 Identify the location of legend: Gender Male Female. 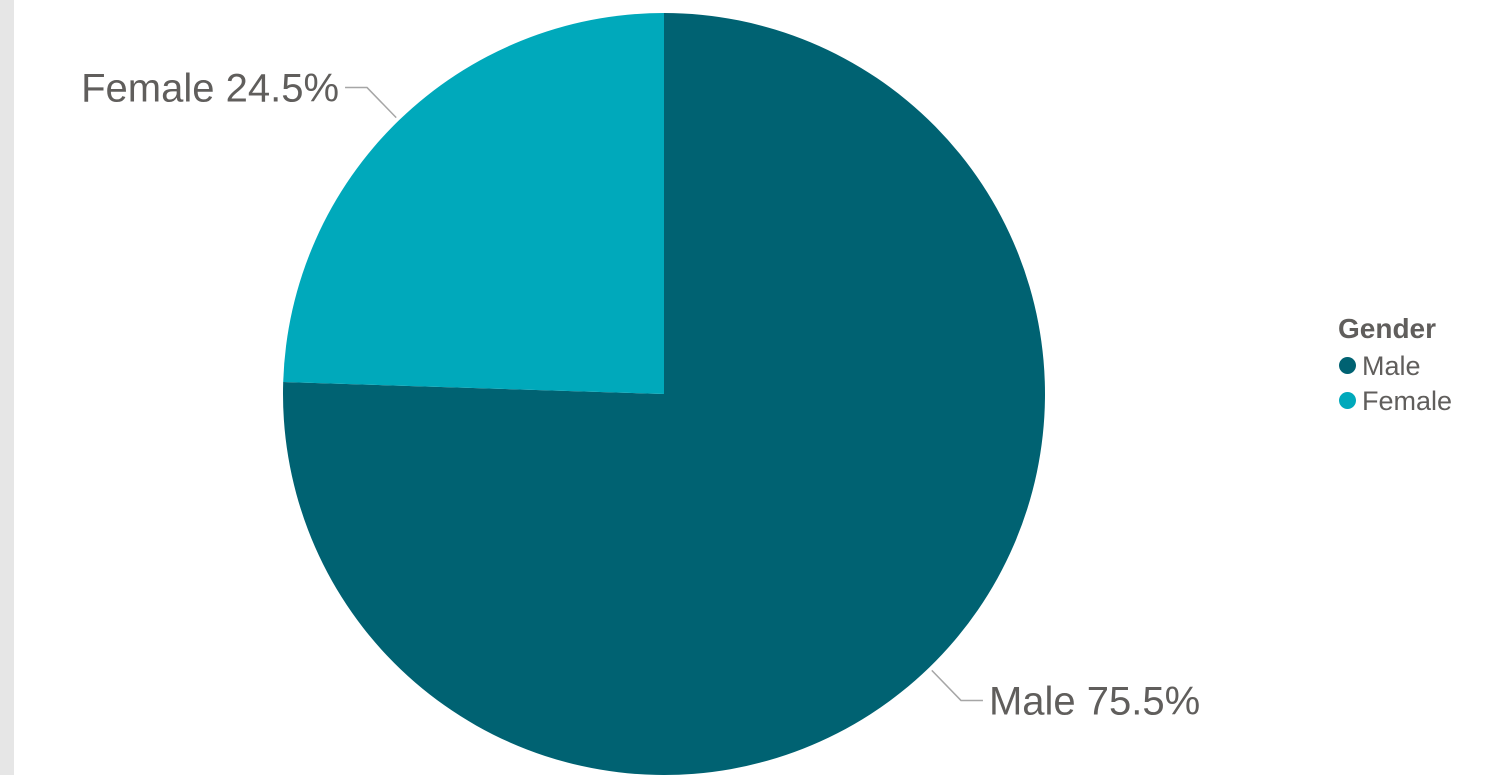
(1395, 365).